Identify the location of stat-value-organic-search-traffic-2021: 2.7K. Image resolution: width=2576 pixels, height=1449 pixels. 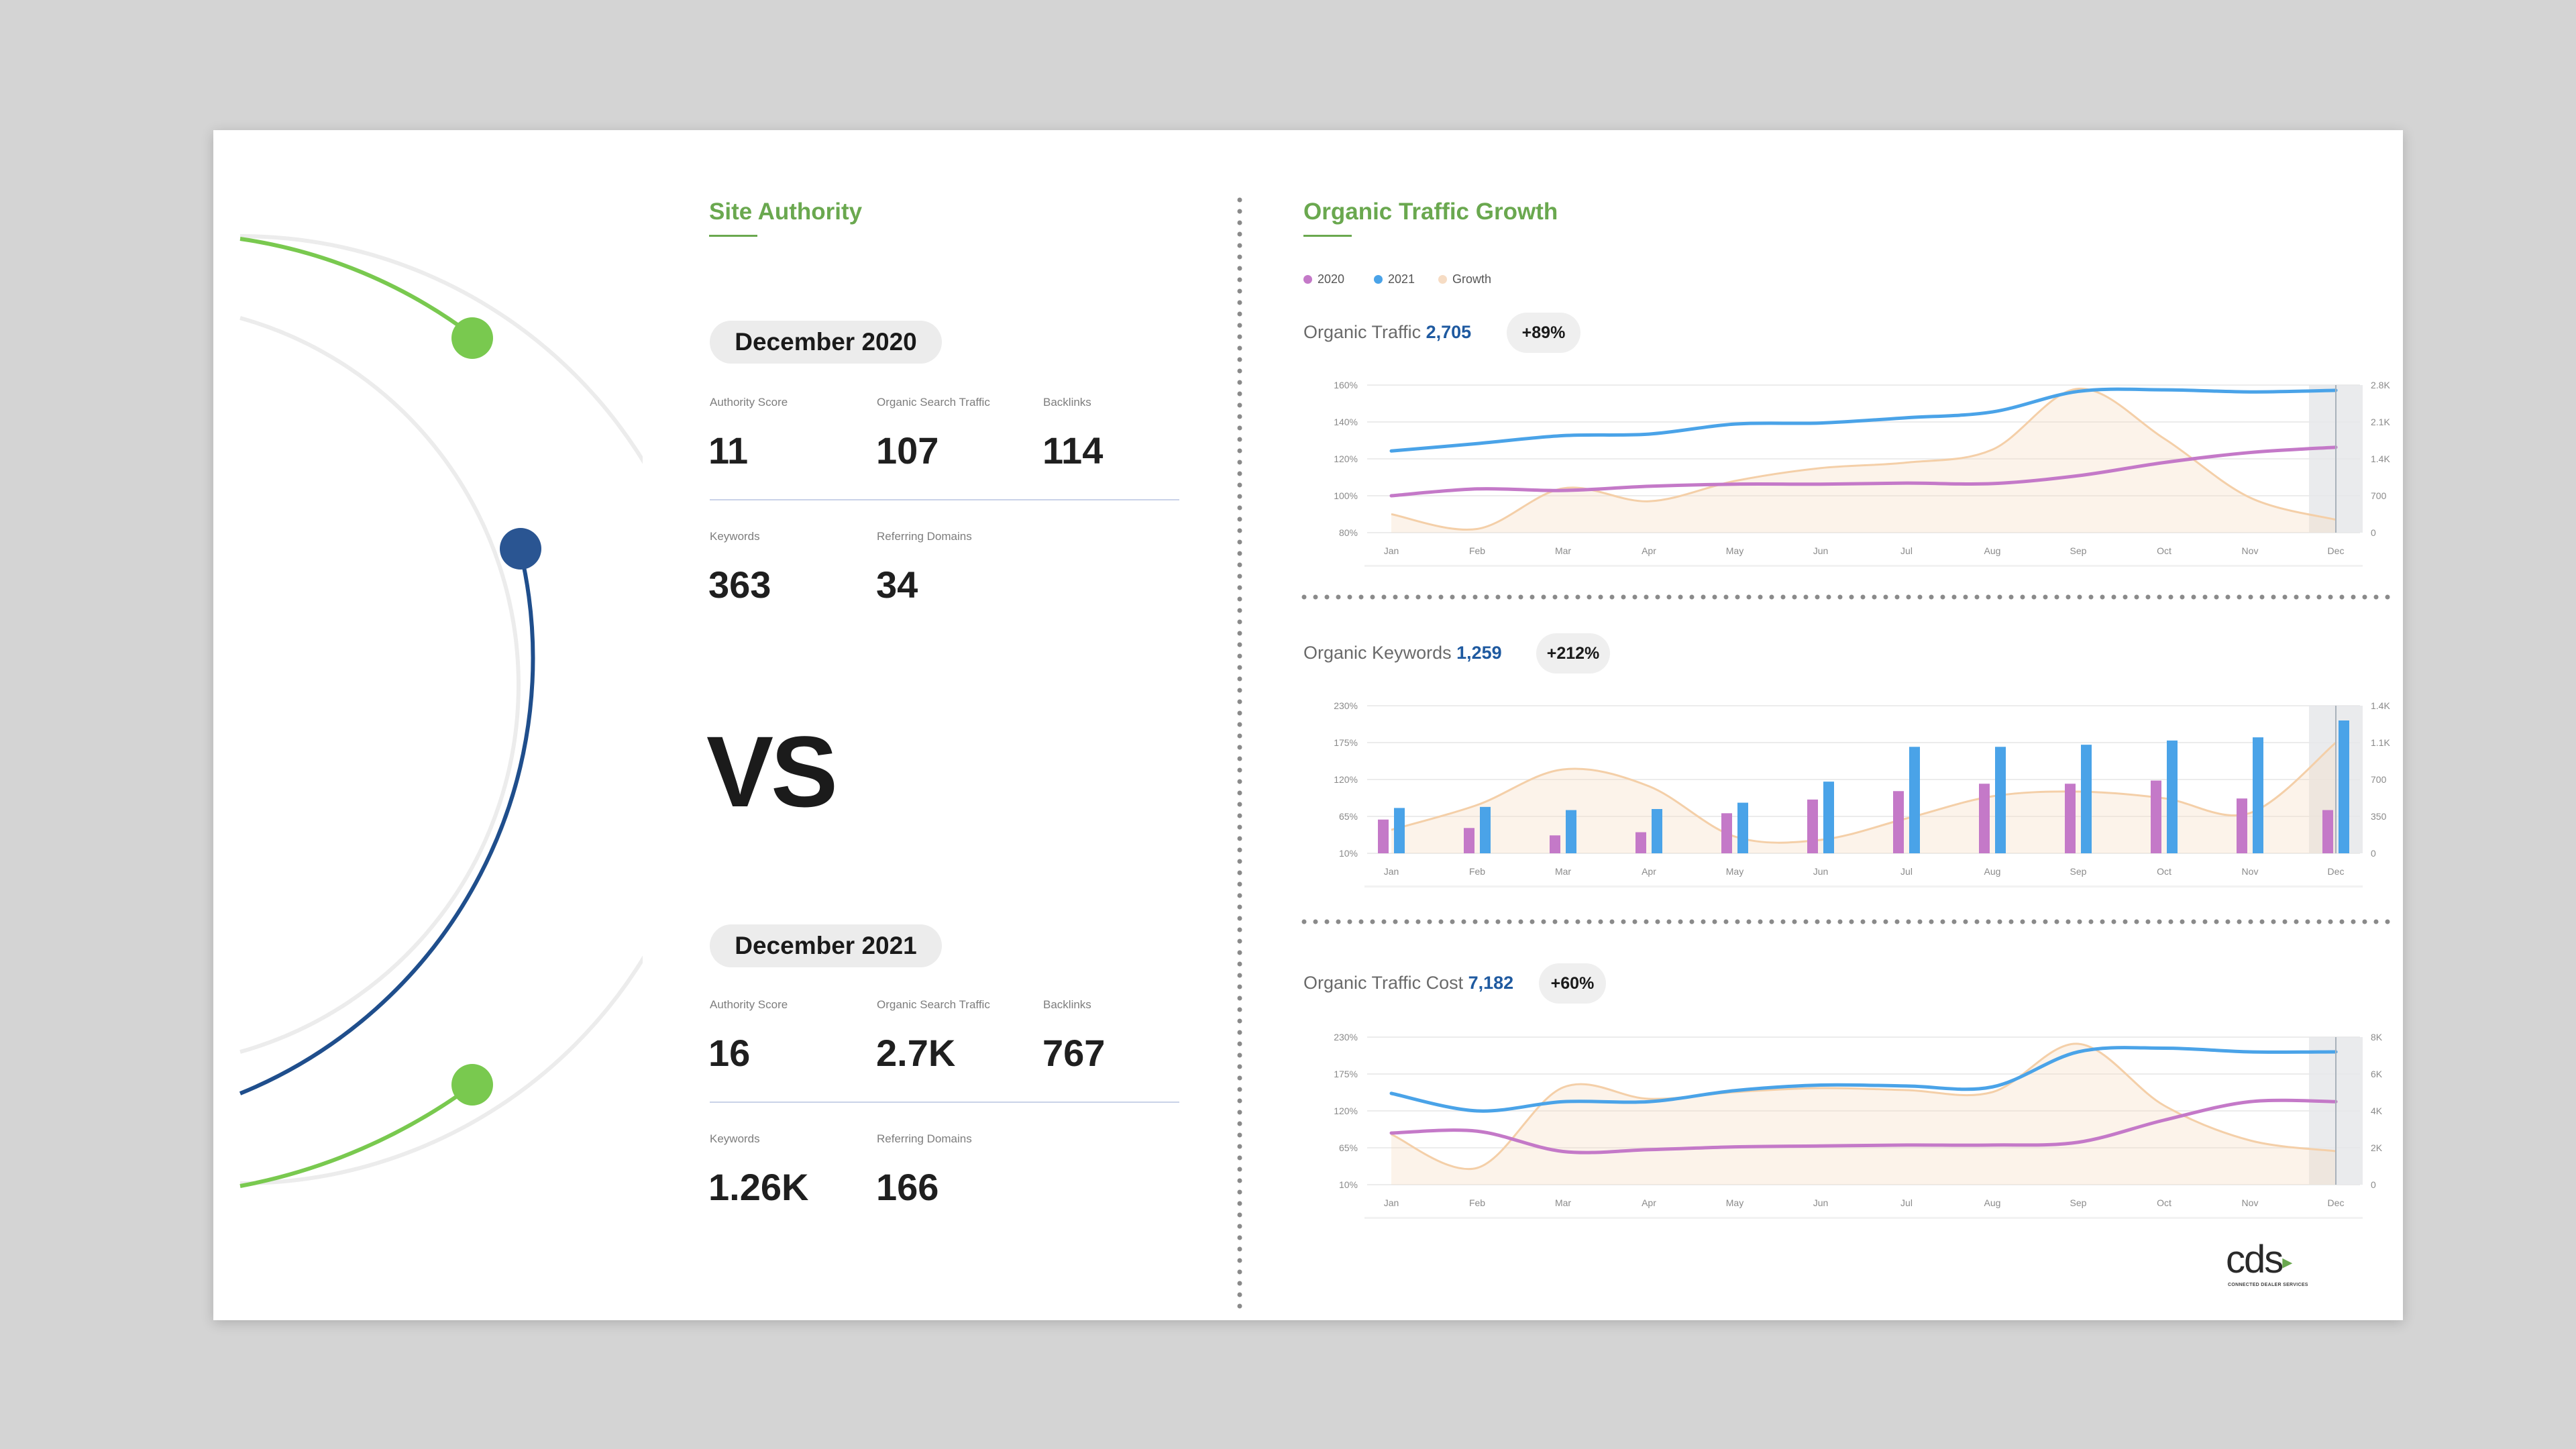
(916, 1053).